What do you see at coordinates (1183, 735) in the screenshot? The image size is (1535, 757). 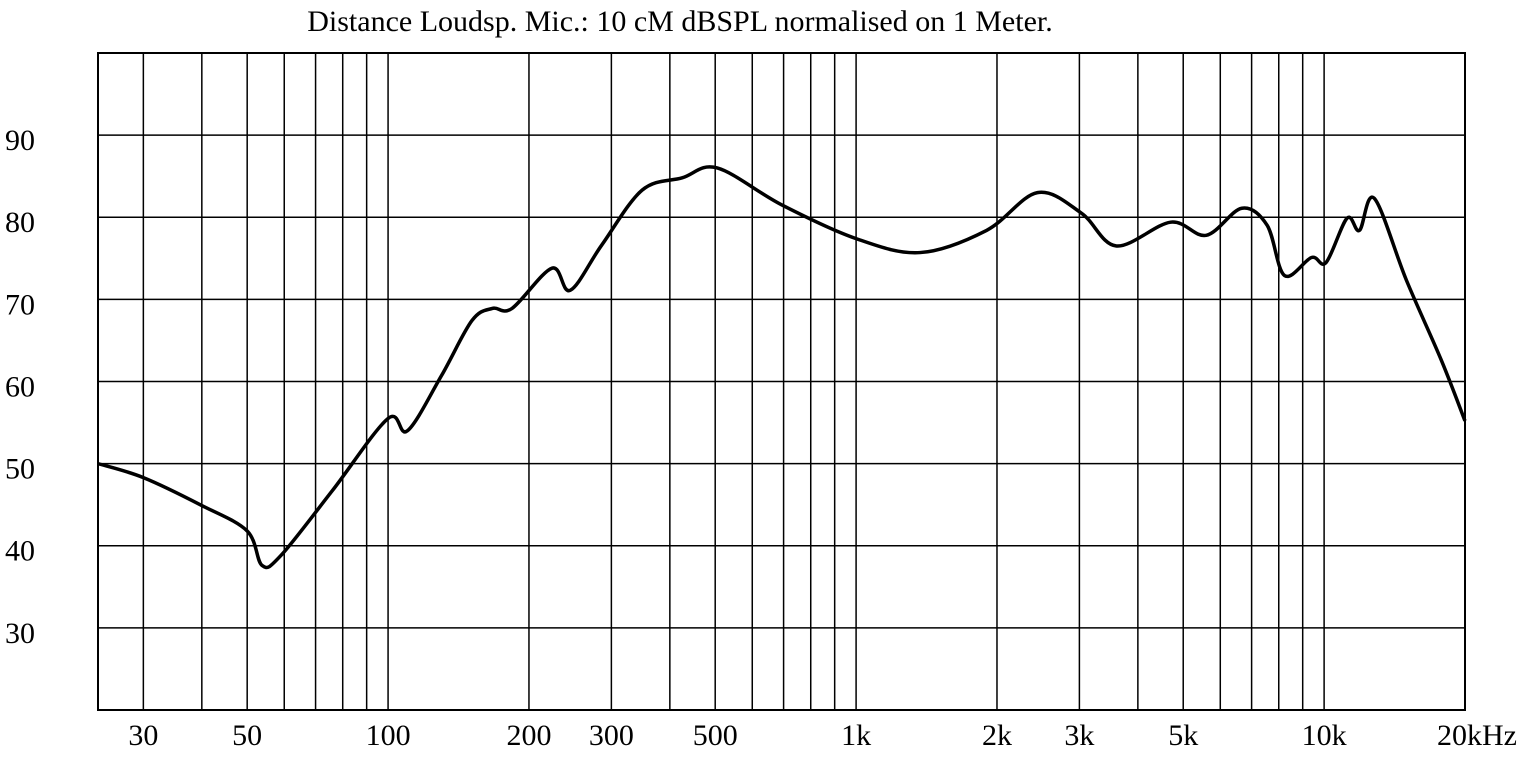 I see `x-tick-label: 5k` at bounding box center [1183, 735].